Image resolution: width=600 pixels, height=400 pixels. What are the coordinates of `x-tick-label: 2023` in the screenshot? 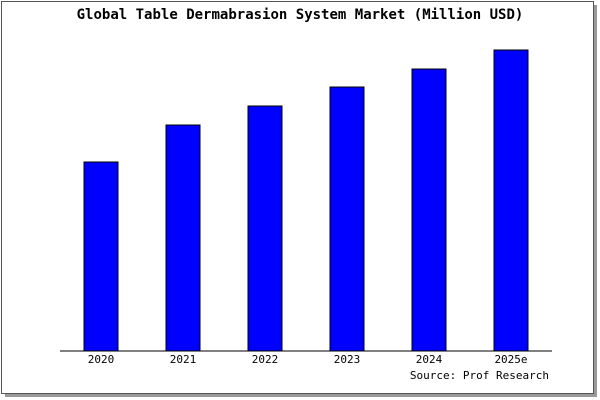 It's located at (347, 359).